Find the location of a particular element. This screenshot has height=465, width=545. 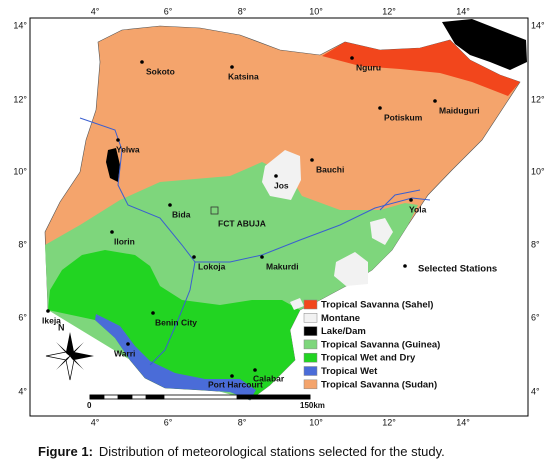

legend-label: Montane is located at coordinates (340, 318).